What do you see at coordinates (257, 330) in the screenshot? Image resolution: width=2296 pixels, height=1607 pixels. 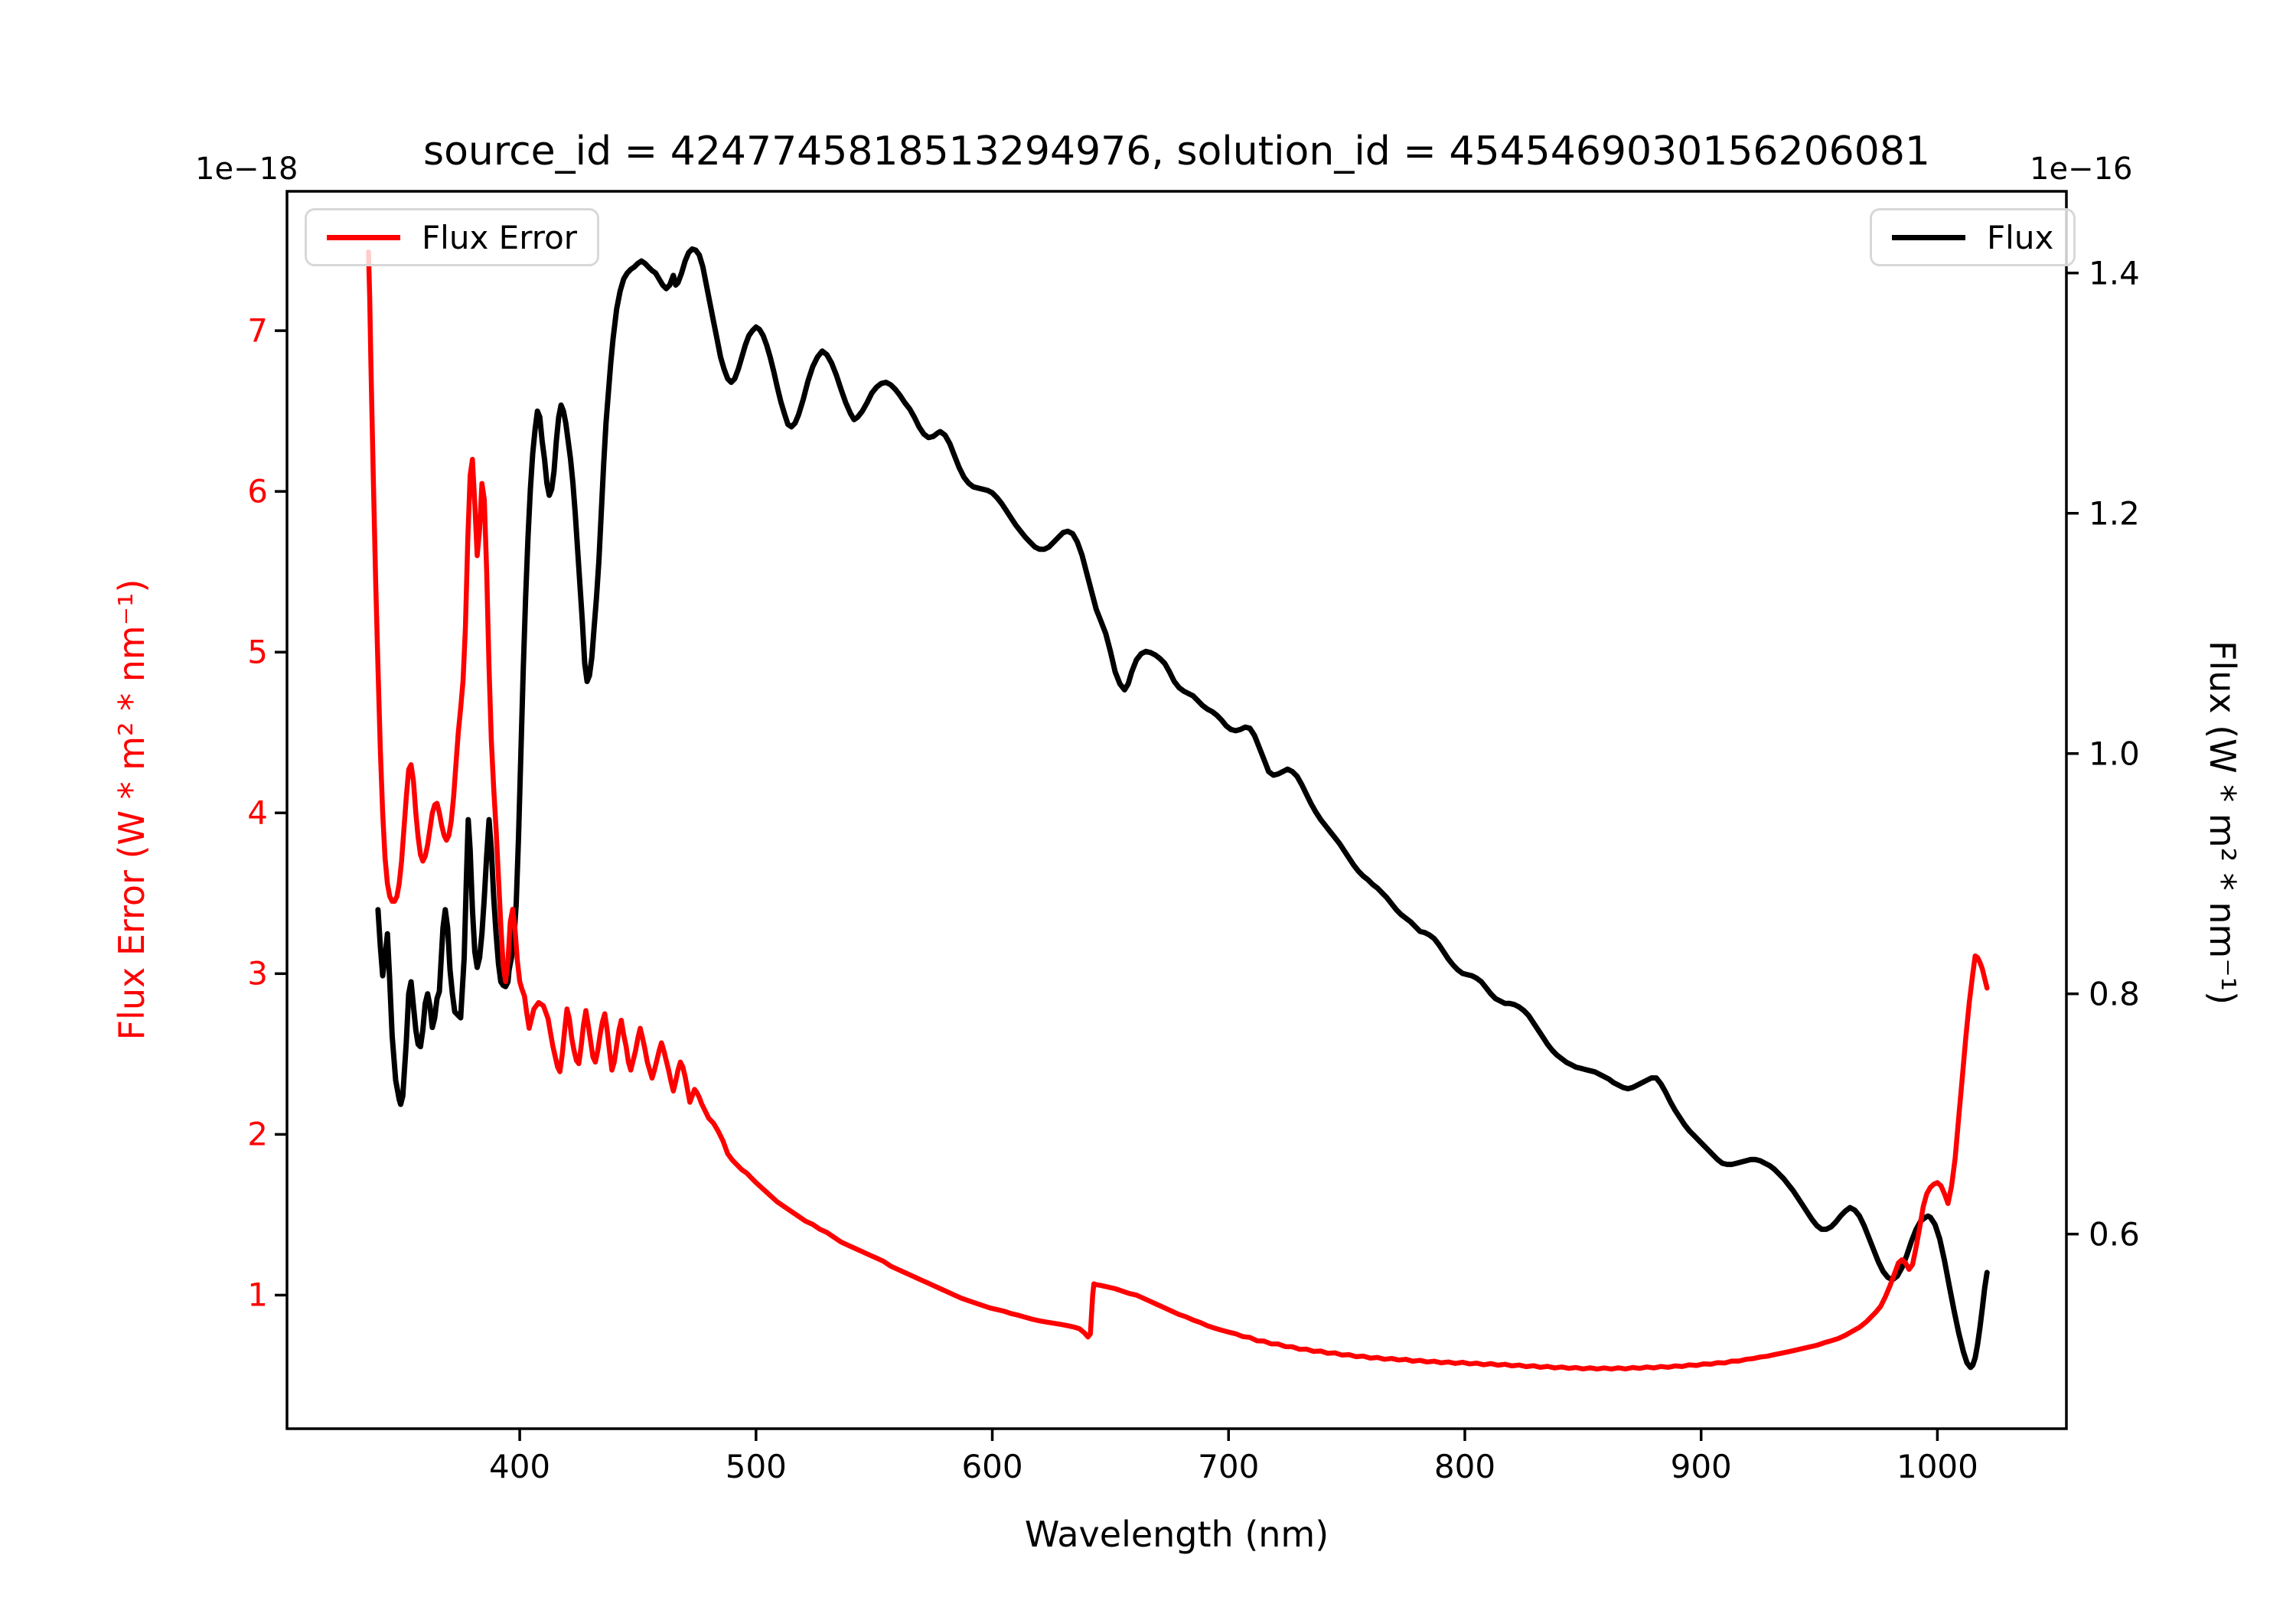 I see `left-y-tick-label: 7` at bounding box center [257, 330].